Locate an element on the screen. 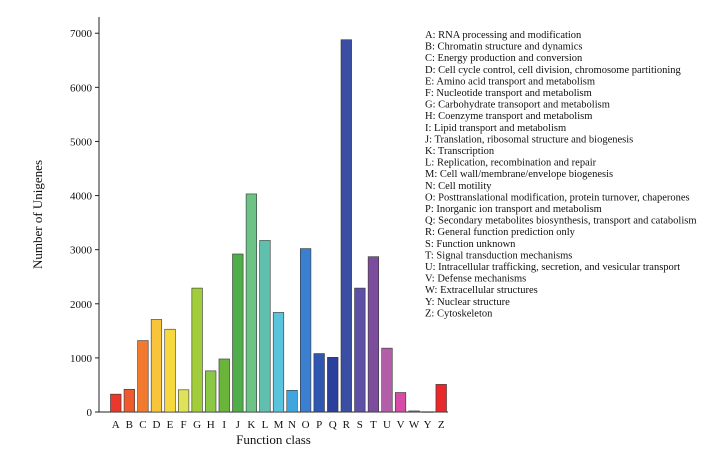 This screenshot has height=452, width=728. y-tick-labels: 0 1000 2000 3000 4000 5000 6000 7000 is located at coordinates (84, 223).